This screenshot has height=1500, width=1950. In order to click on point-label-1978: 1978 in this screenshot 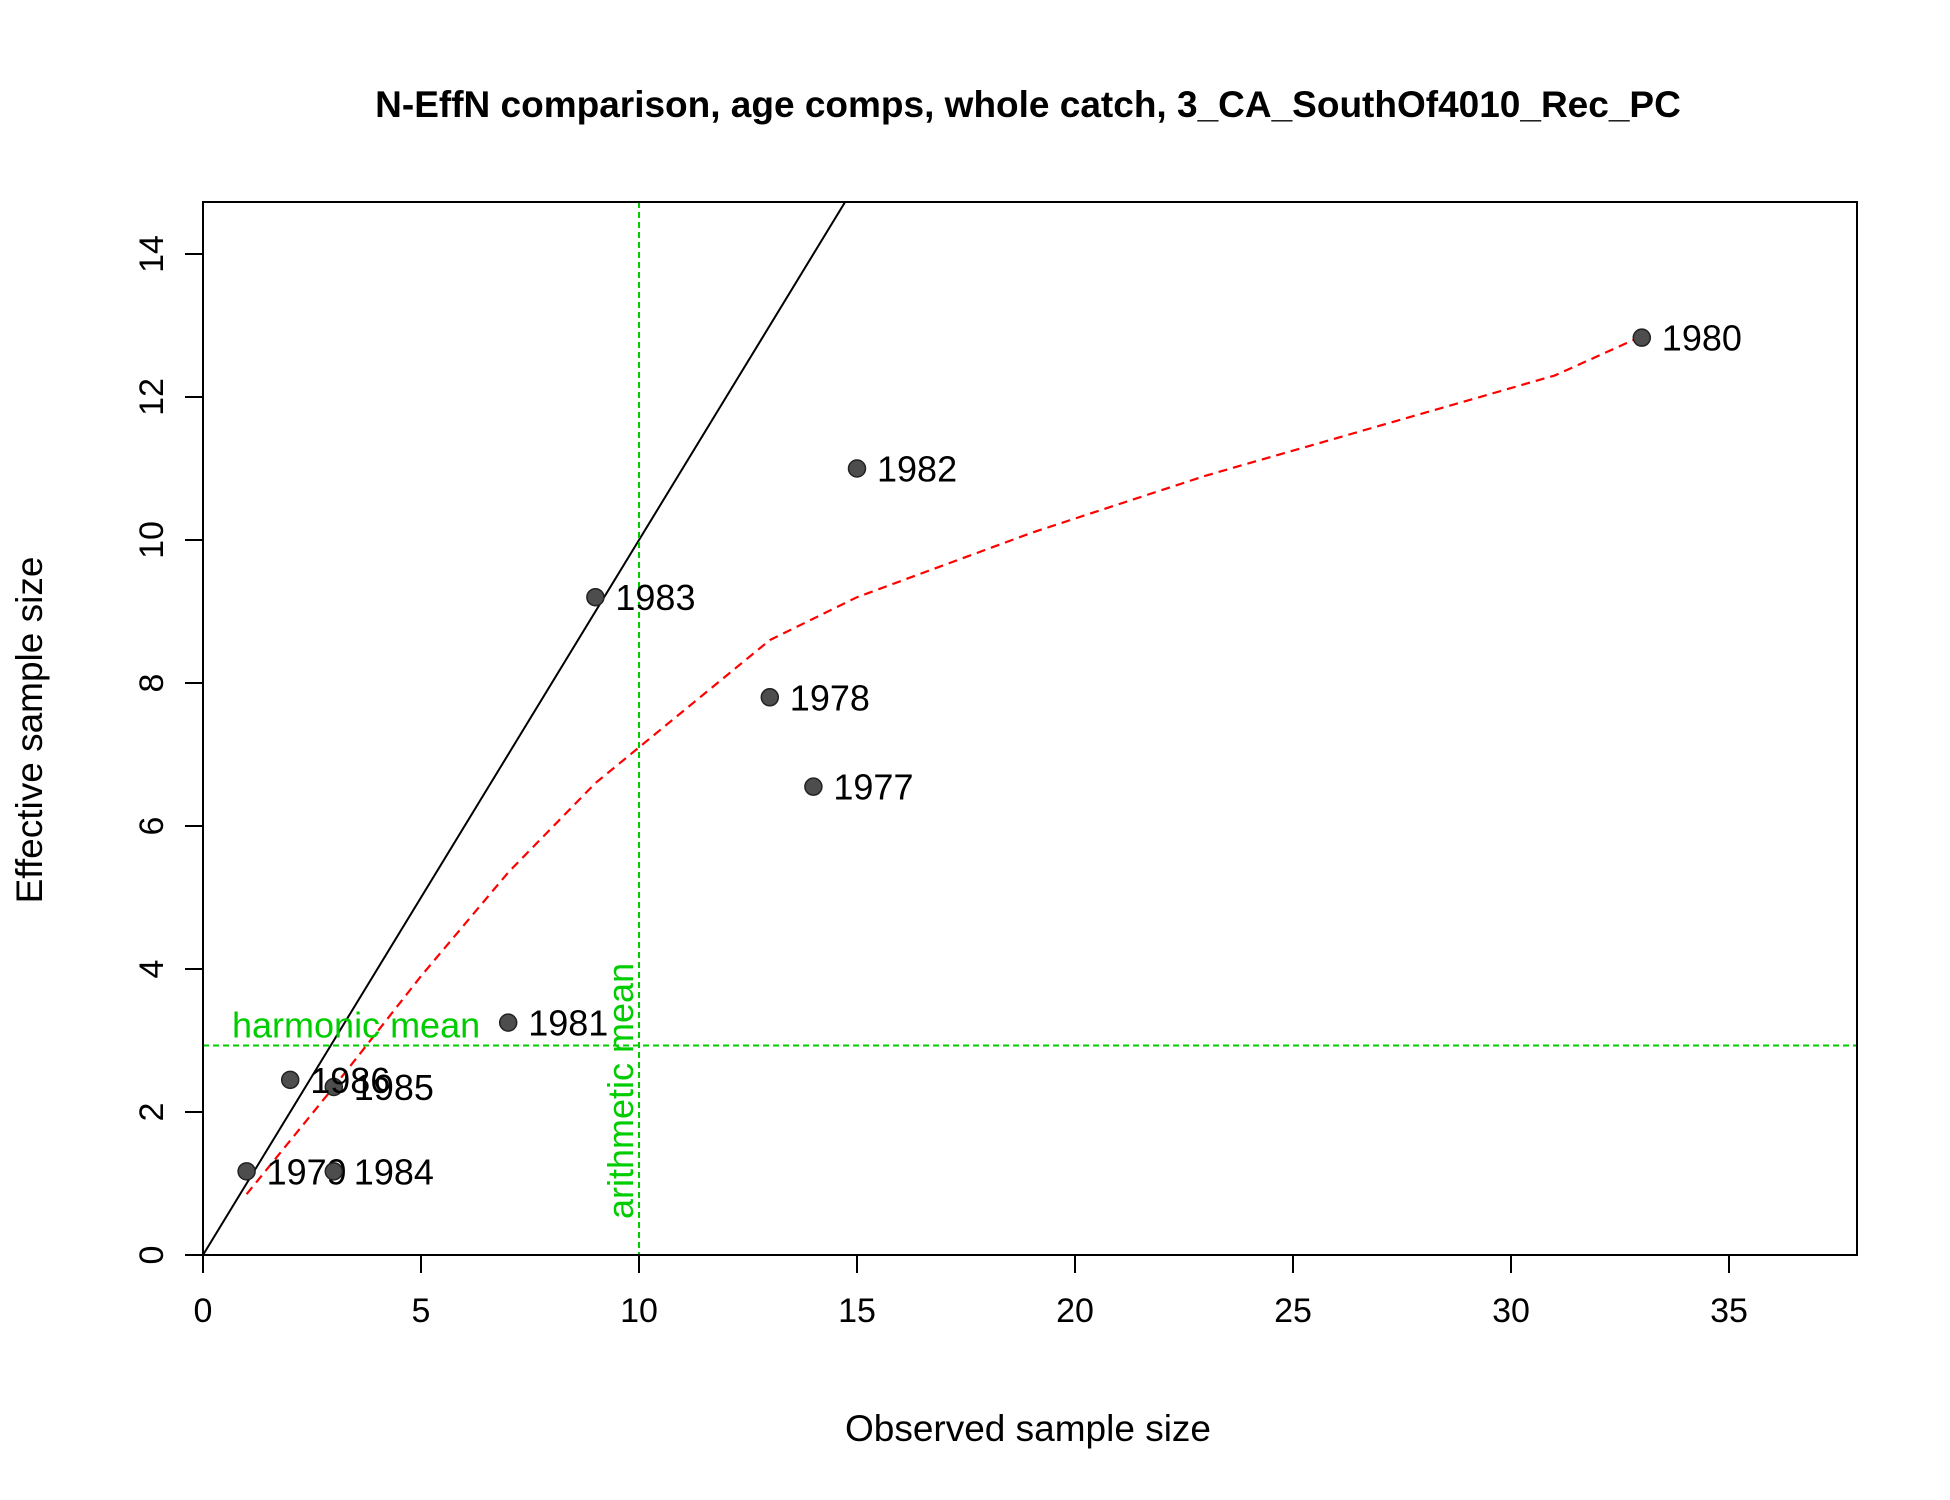, I will do `click(830, 697)`.